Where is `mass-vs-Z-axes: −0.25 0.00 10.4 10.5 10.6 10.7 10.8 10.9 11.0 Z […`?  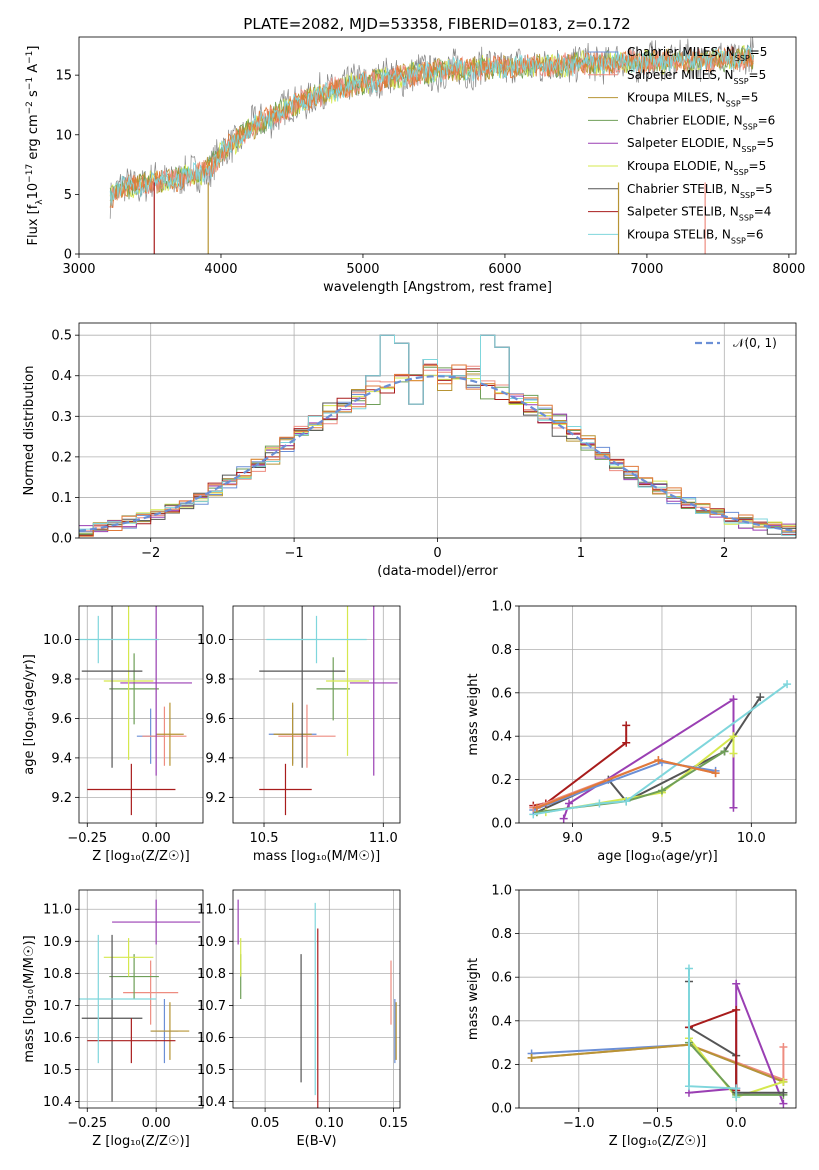
mass-vs-Z-axes: −0.25 0.00 10.4 10.5 10.6 10.7 10.8 10.9 11.0 Z [… is located at coordinates (113, 1019).